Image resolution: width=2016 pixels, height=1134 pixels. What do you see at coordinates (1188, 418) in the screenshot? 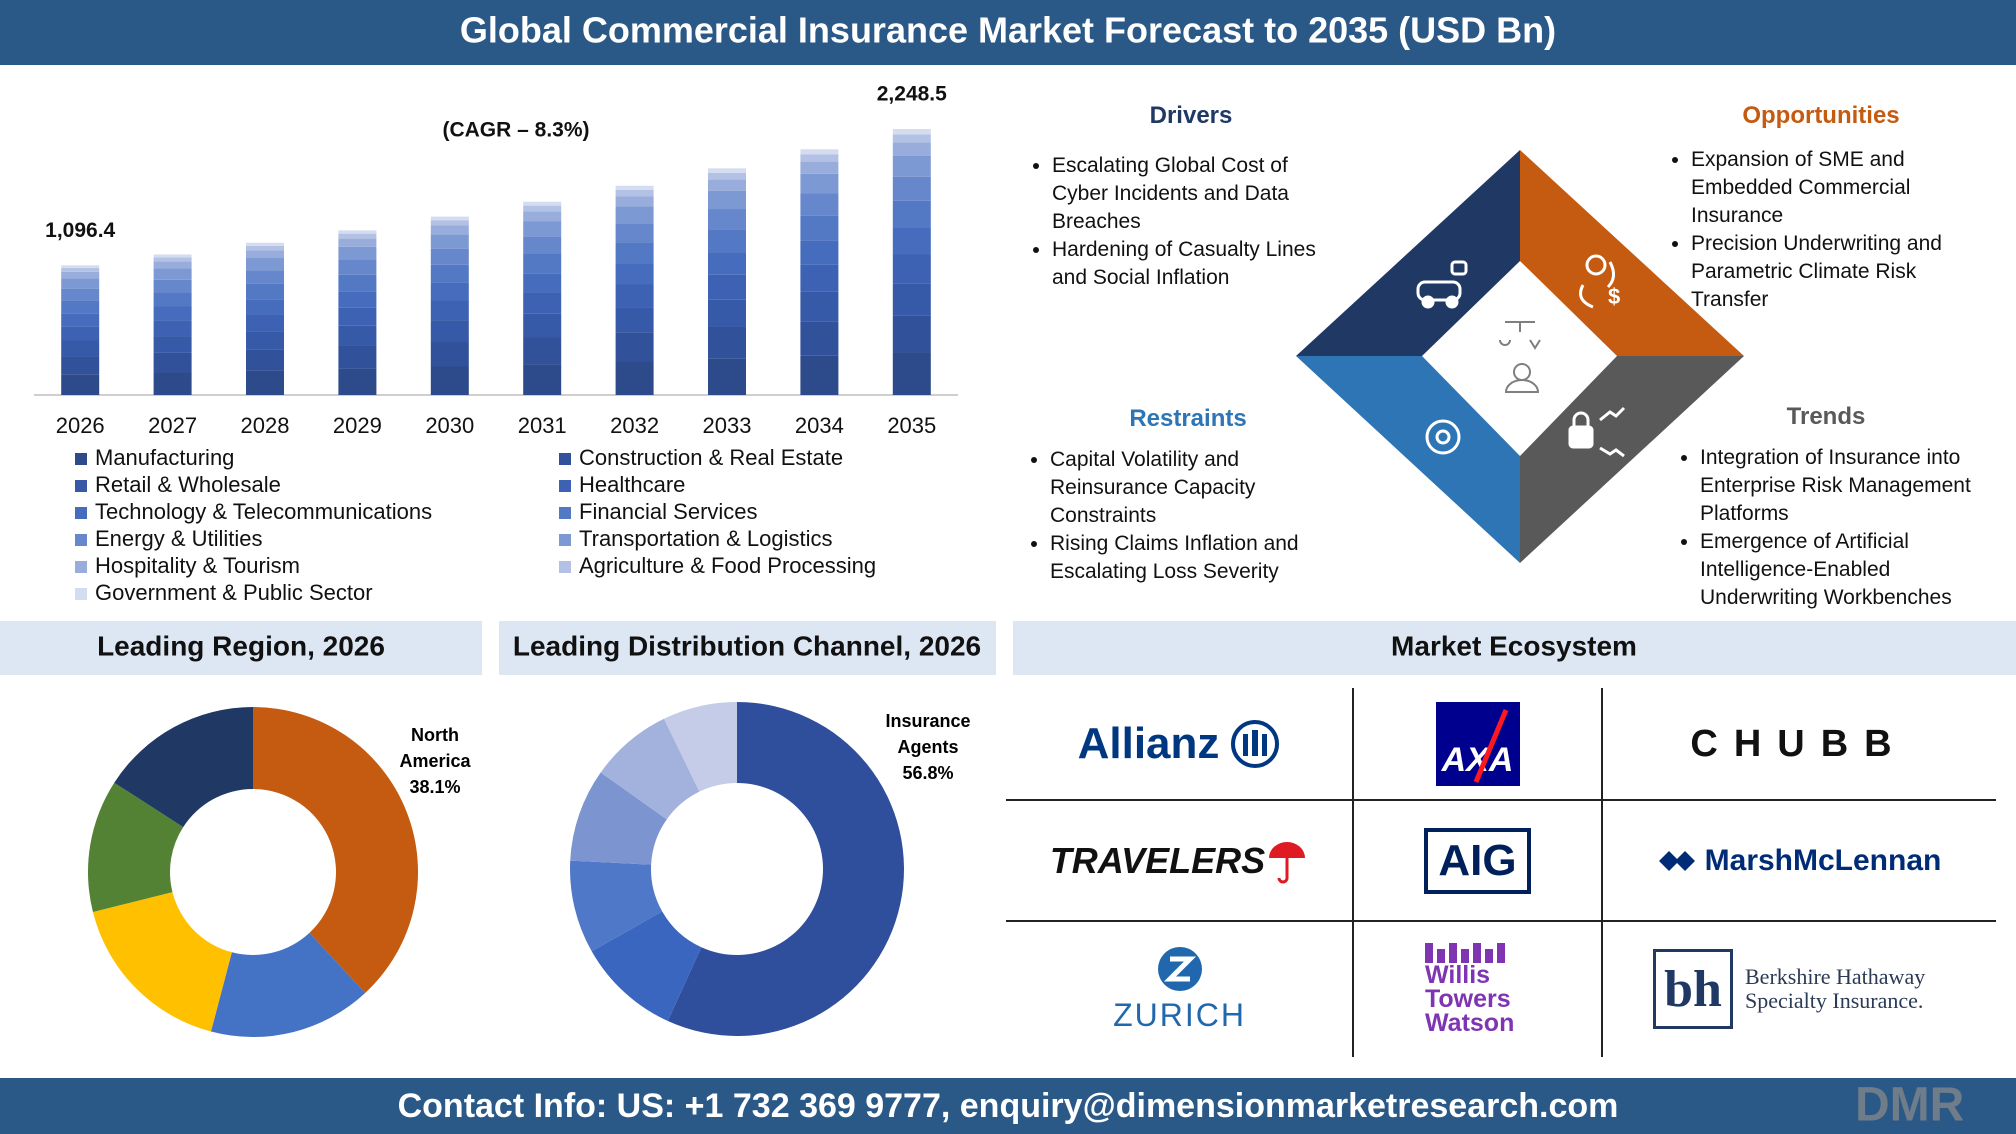
I see `dro-title: Restraints` at bounding box center [1188, 418].